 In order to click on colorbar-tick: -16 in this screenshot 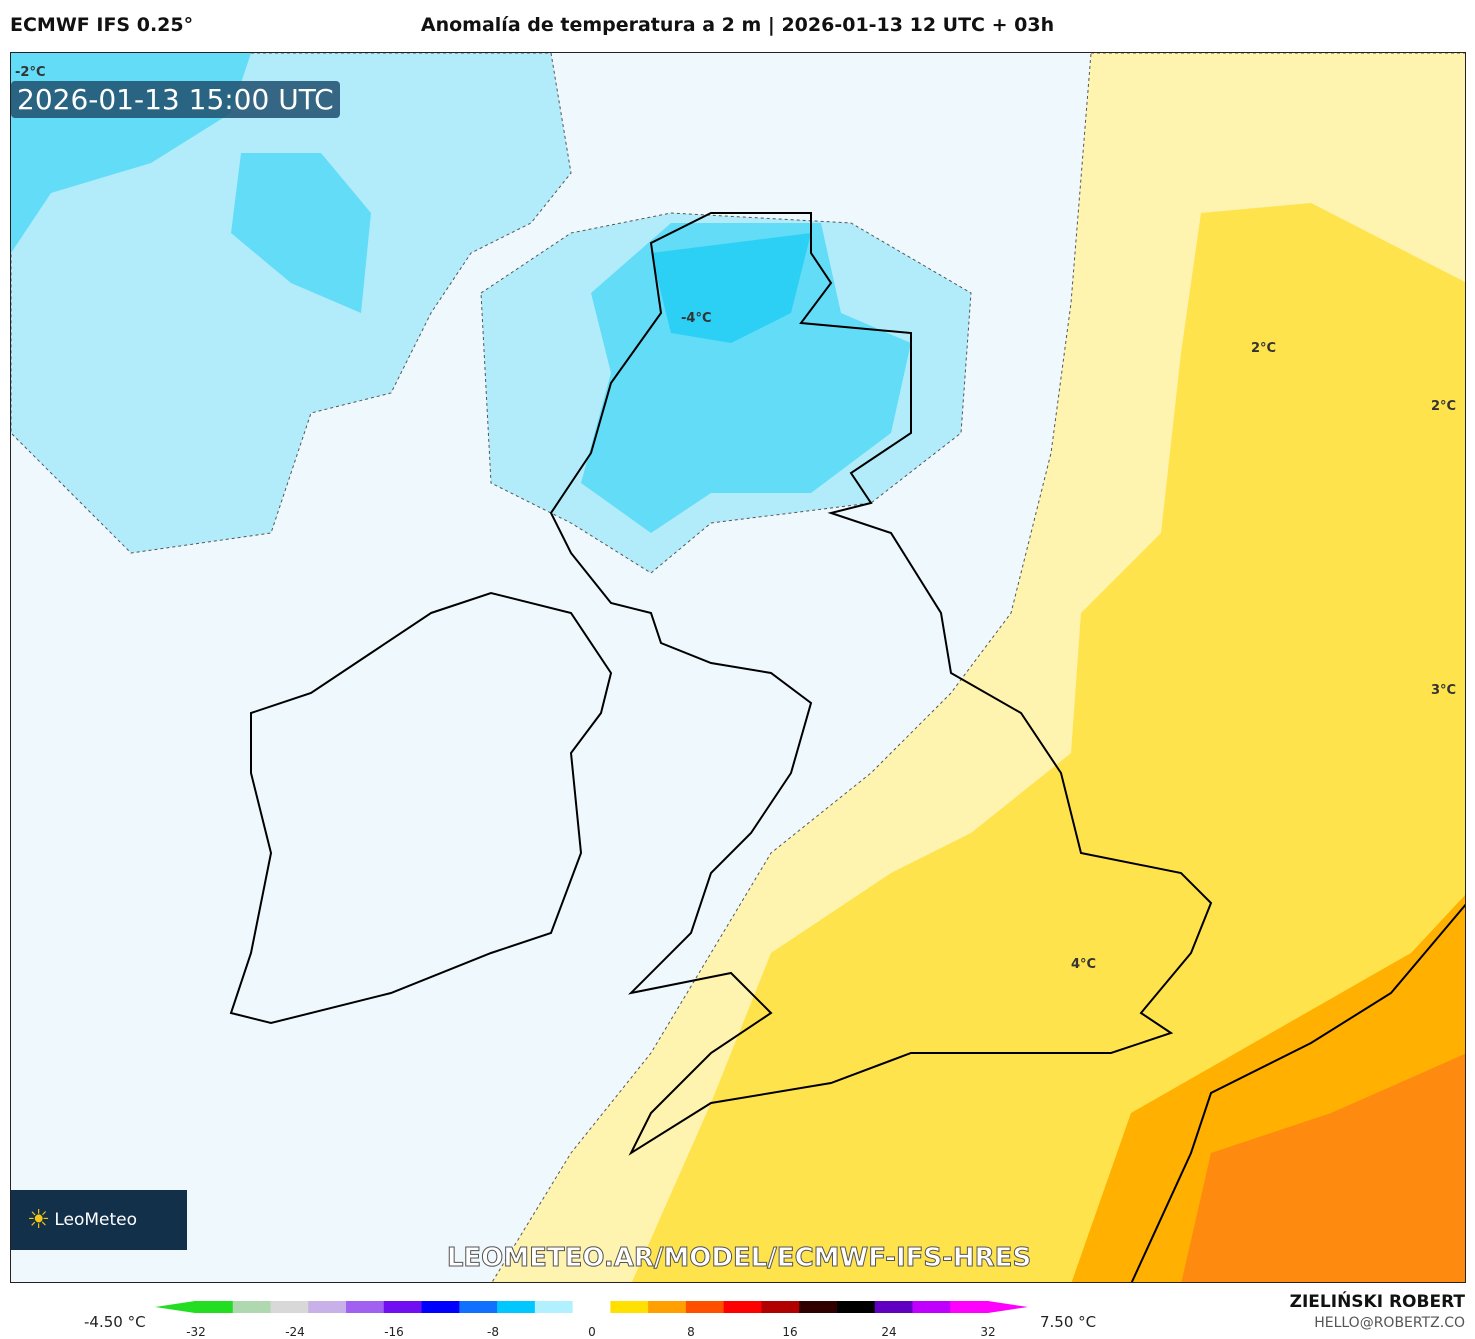, I will do `click(394, 1332)`.